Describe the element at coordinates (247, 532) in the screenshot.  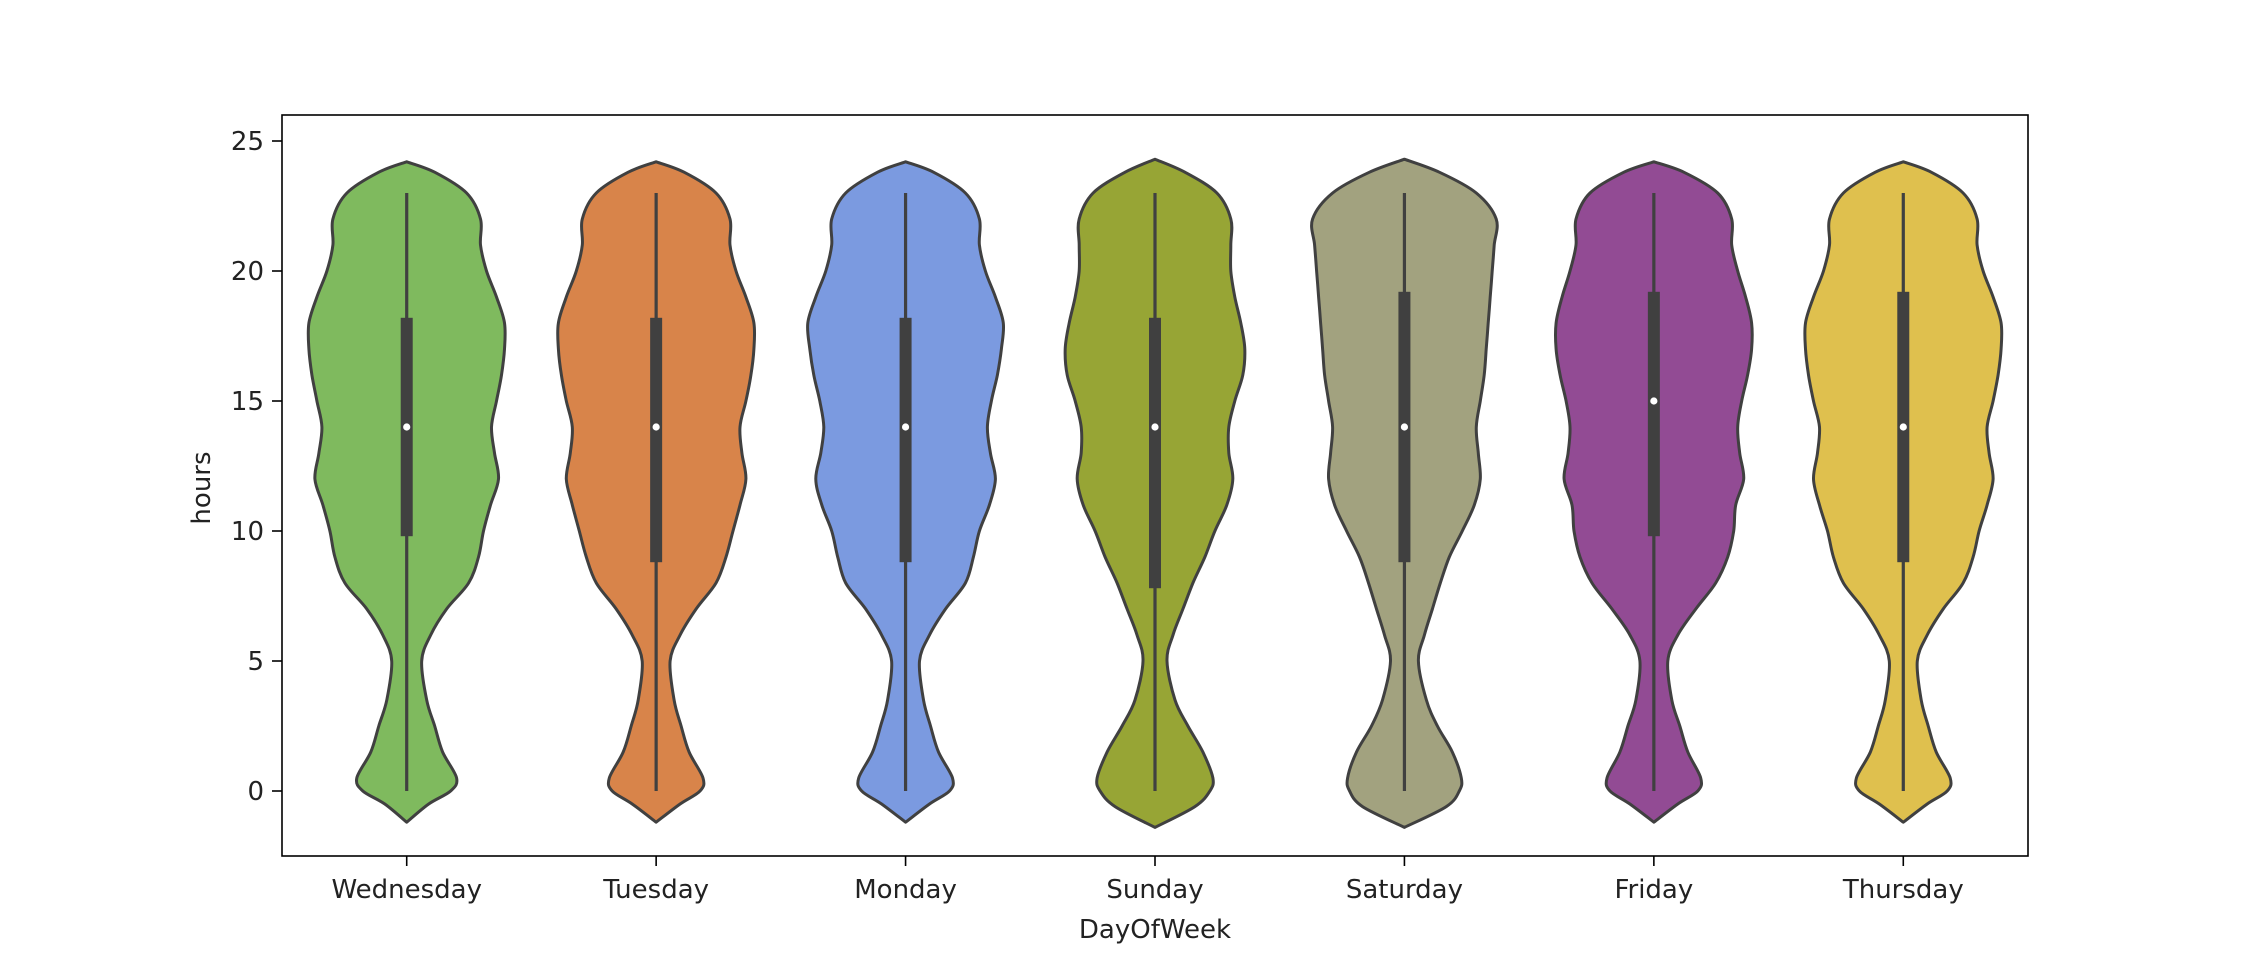
I see `y-tick-label: 10` at that location.